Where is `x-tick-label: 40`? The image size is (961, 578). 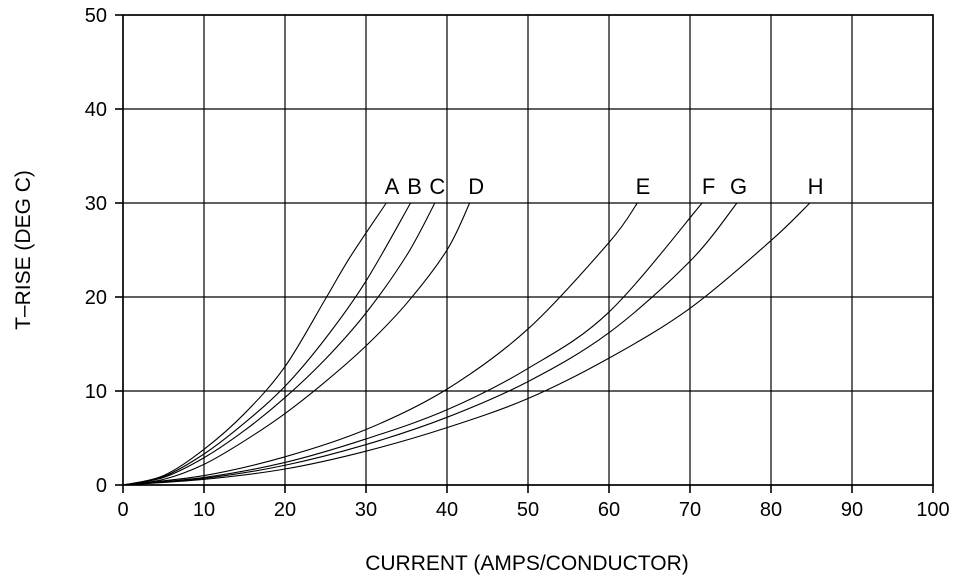
x-tick-label: 40 is located at coordinates (447, 510).